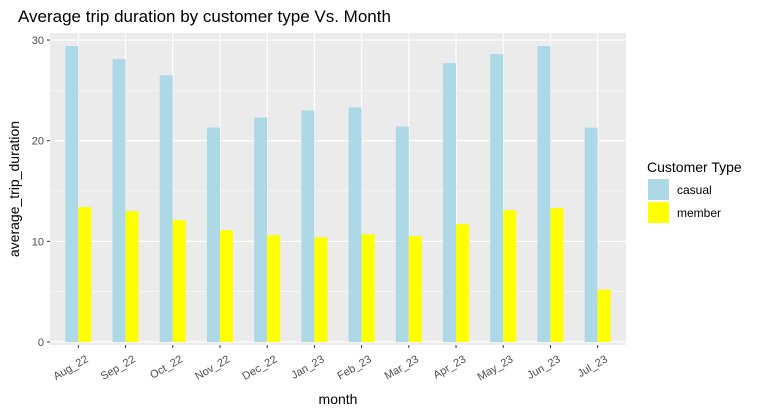  What do you see at coordinates (71, 367) in the screenshot?
I see `x-tick-label: Aug_22` at bounding box center [71, 367].